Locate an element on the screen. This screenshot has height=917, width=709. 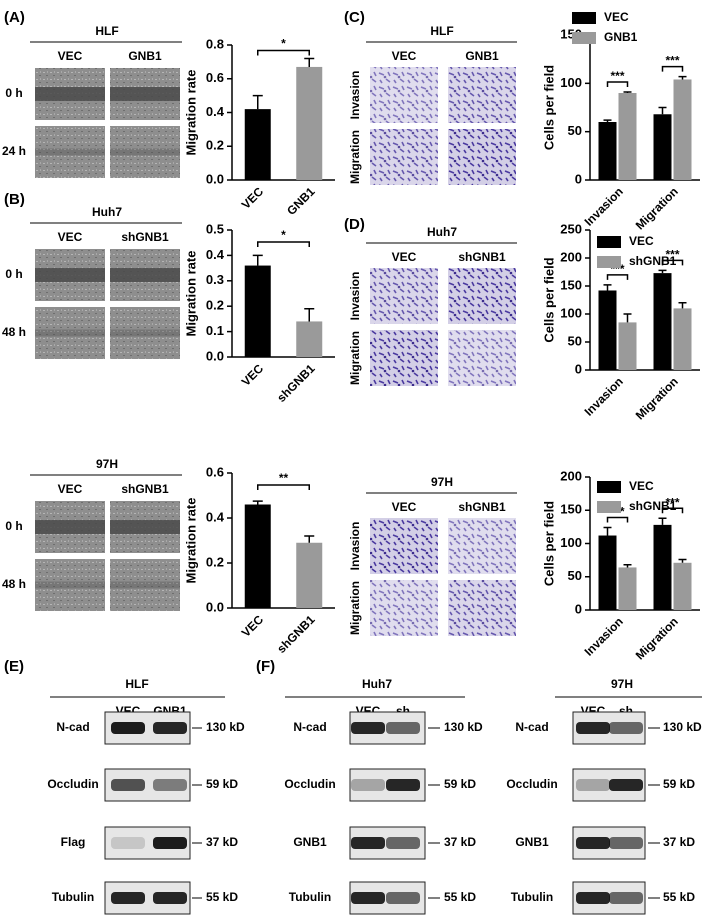
legend-label: VEC is located at coordinates (616, 17).